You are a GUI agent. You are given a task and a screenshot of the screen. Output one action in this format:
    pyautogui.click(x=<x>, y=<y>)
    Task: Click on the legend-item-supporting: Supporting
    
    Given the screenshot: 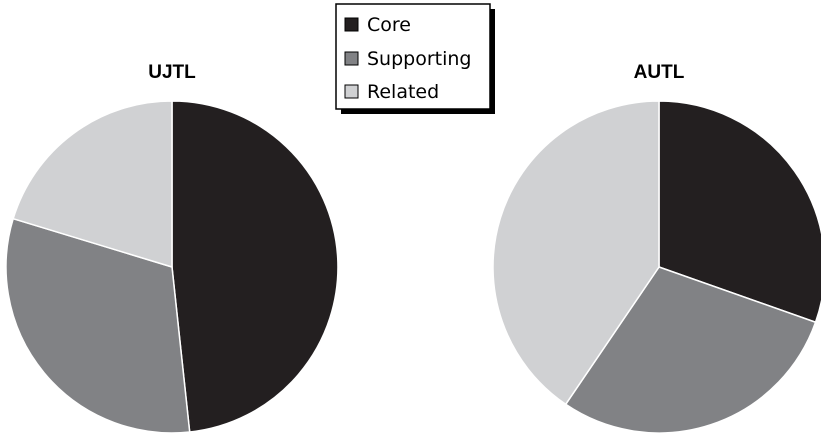 What is the action you would take?
    pyautogui.click(x=408, y=59)
    